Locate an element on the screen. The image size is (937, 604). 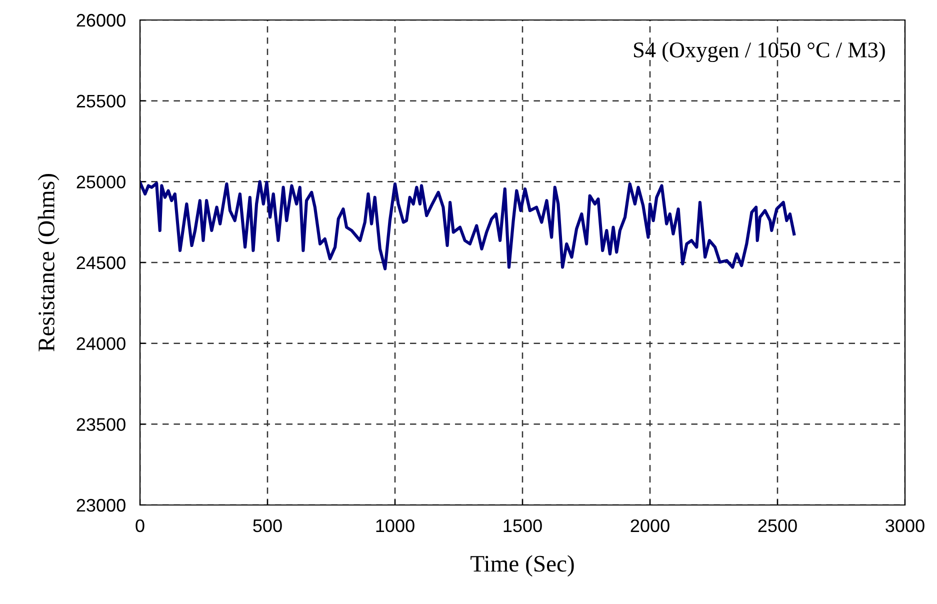
annotation: S4 (Oxygen / 1050 °C / M3) is located at coordinates (759, 52).